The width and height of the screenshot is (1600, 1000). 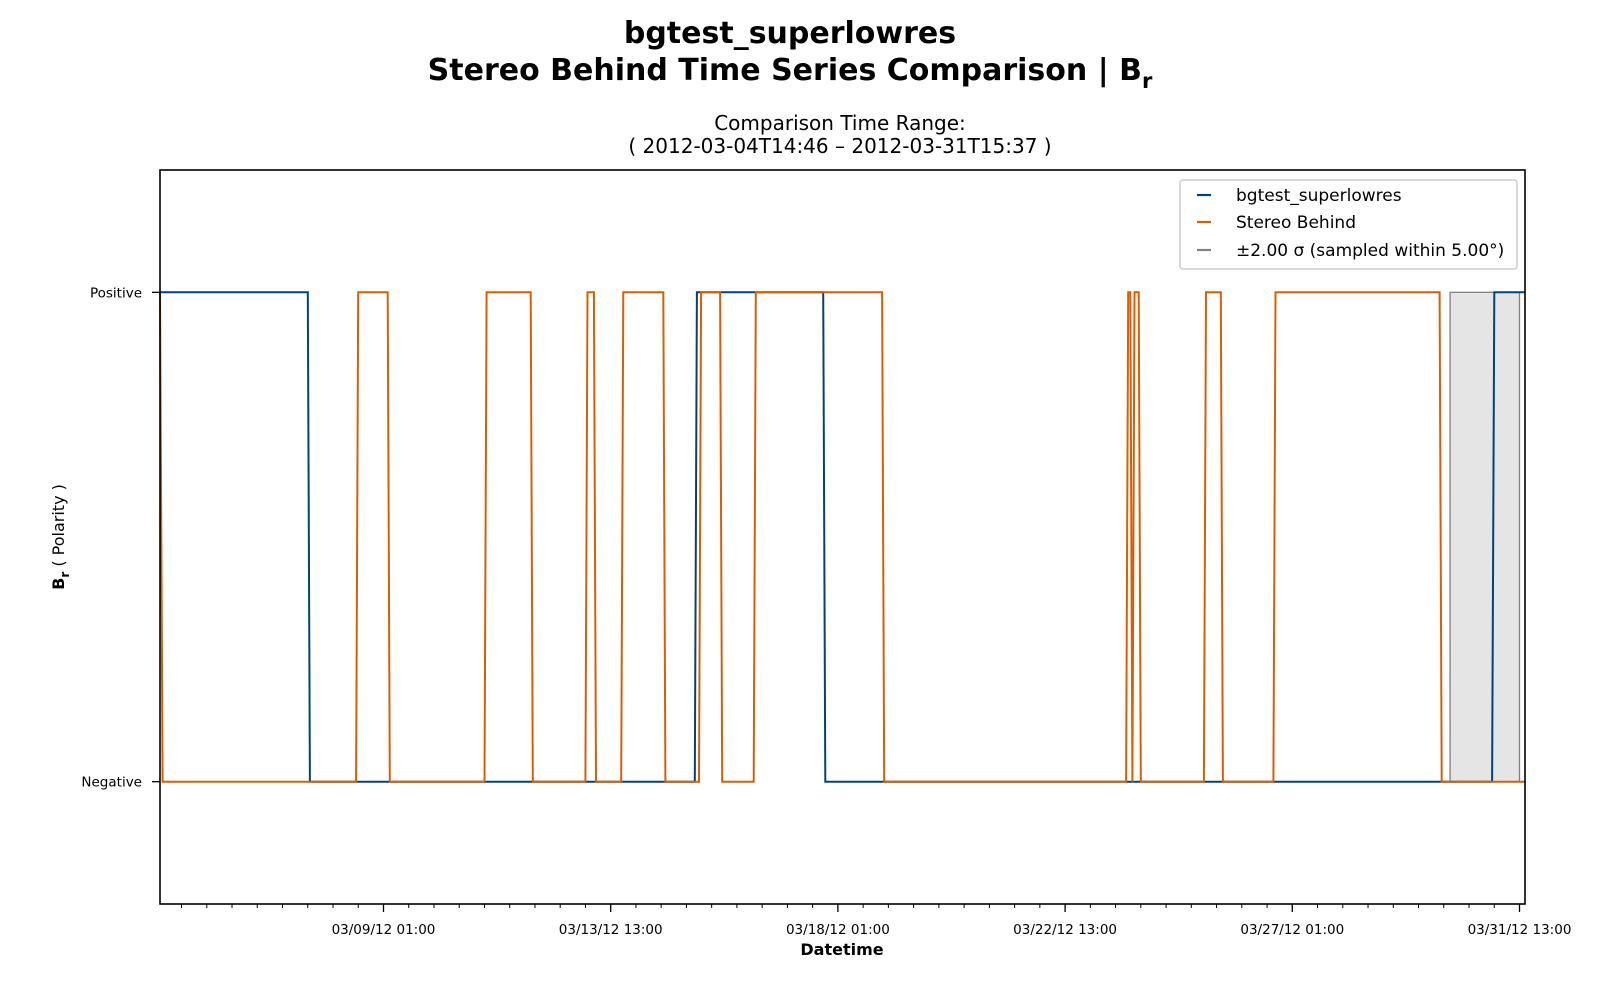 I want to click on y-axis-label: Br ( Polarity ), so click(x=60, y=537).